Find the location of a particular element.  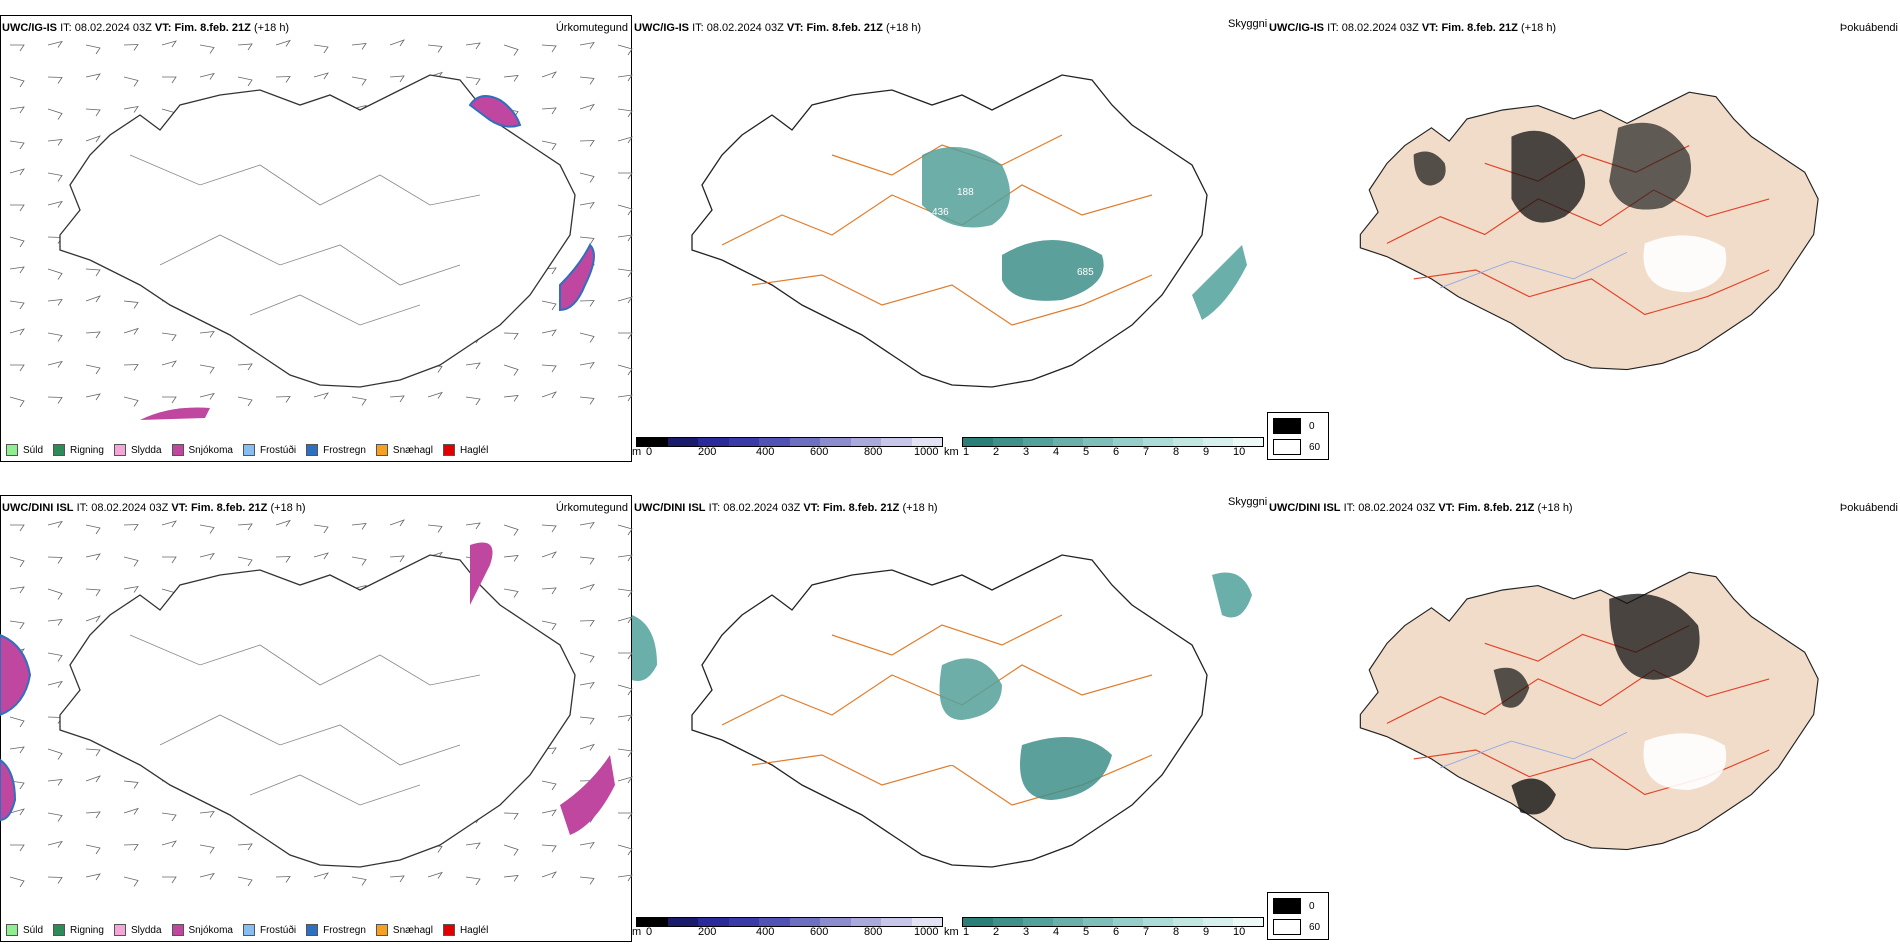

legend-item: Súld is located at coordinates (24, 930).